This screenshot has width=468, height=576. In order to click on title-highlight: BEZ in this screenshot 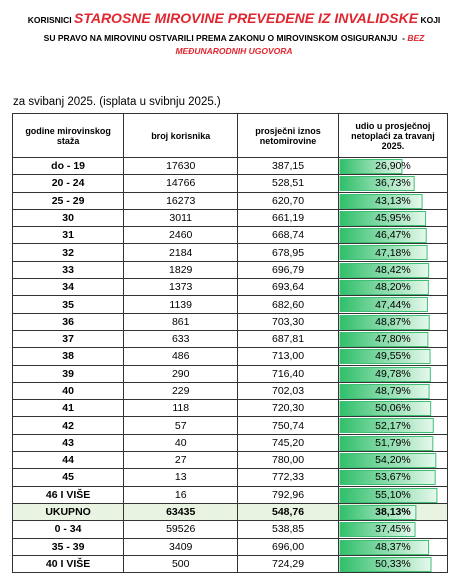, I will do `click(416, 38)`.